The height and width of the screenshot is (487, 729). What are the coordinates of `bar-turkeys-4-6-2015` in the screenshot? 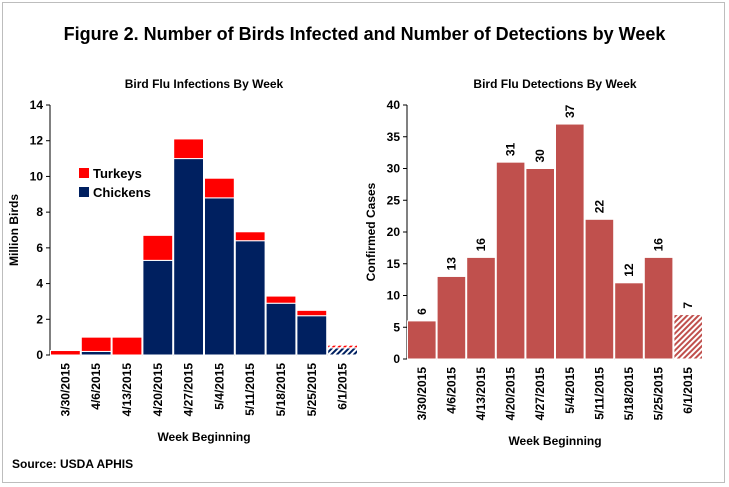 It's located at (96, 344).